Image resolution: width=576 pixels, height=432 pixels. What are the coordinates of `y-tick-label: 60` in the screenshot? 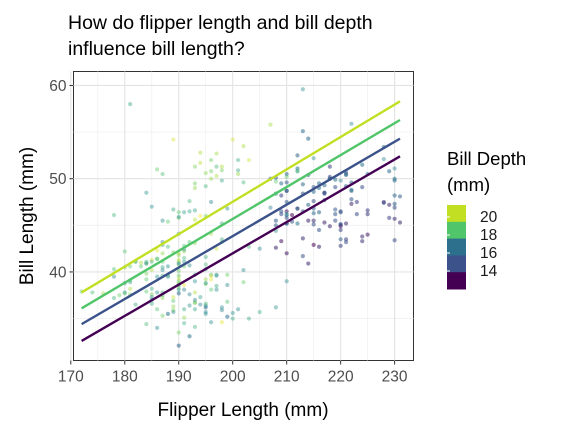 It's located at (58, 86).